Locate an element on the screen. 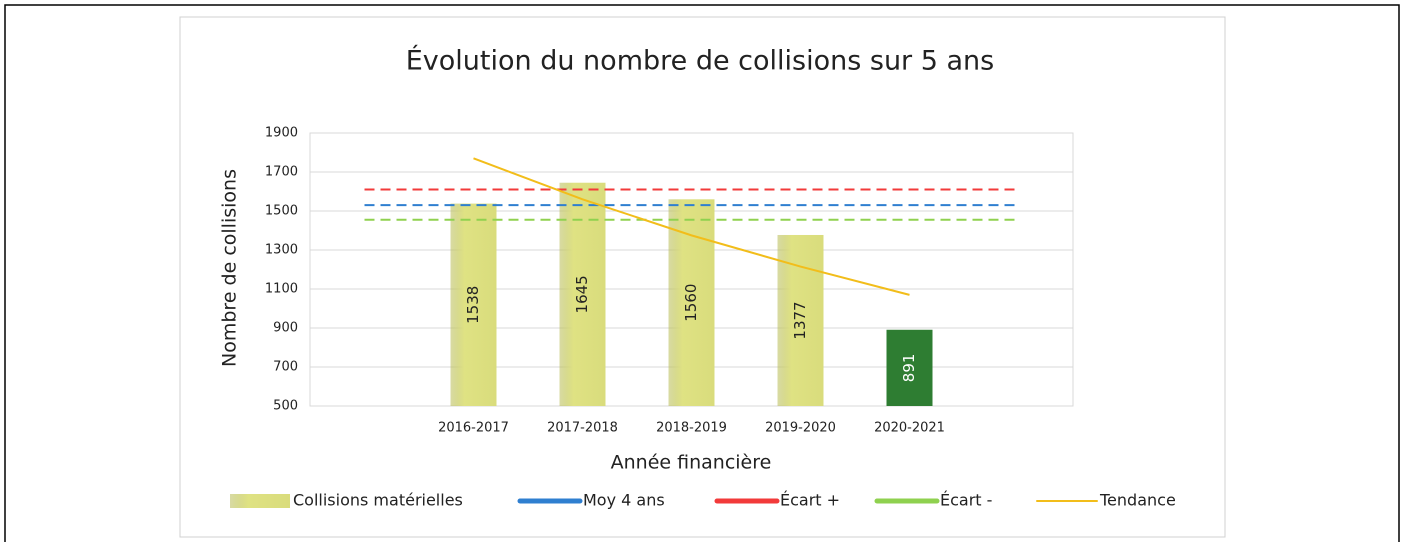 The image size is (1405, 542). legend-swatch is located at coordinates (260, 501).